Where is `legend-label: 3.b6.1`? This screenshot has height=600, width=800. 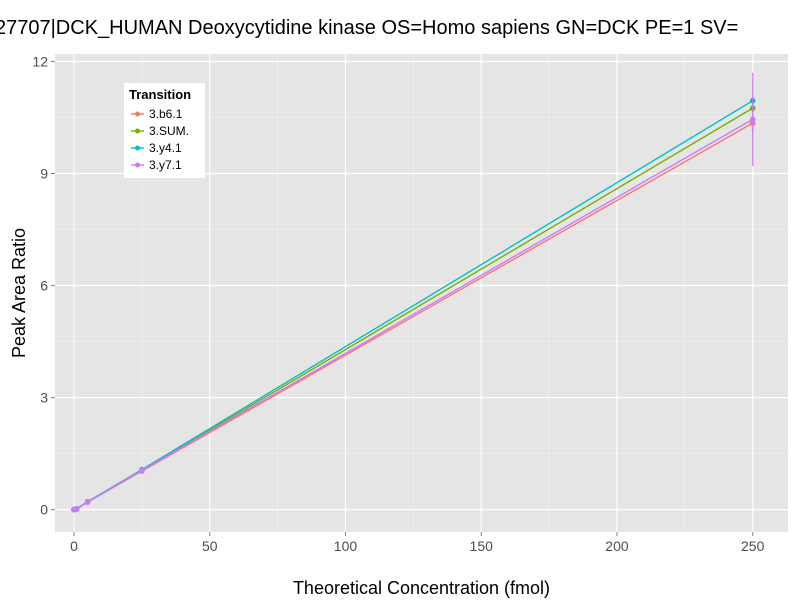
legend-label: 3.b6.1 is located at coordinates (166, 114).